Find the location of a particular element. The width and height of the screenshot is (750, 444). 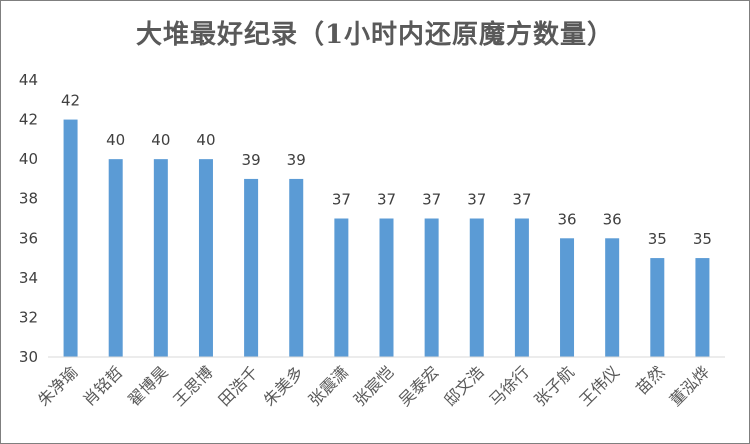

chart-title: 大堆最好纪录（1小时内还原魔方数量） is located at coordinates (375, 35).